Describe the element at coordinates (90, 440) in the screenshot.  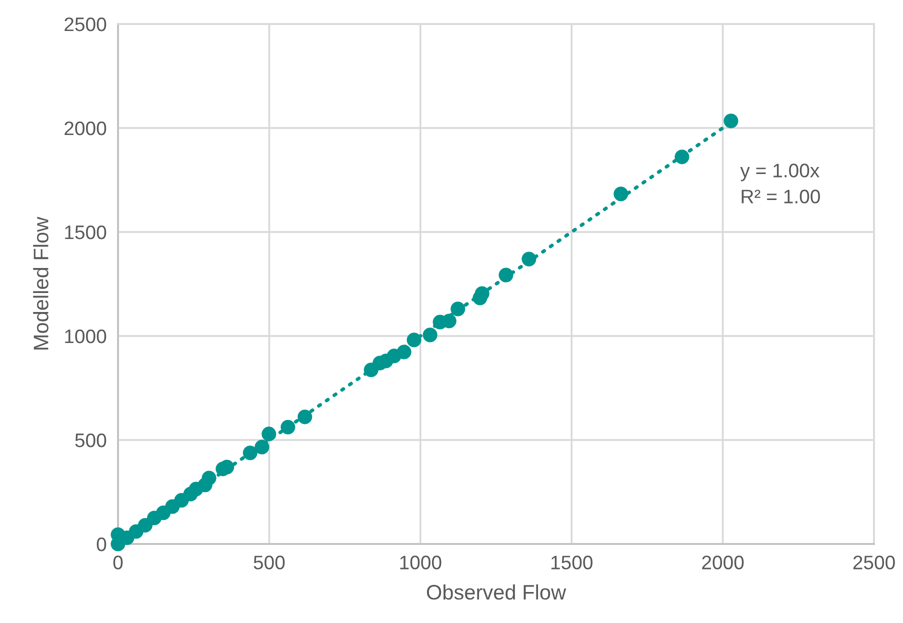
I see `y-tick-label: 500` at that location.